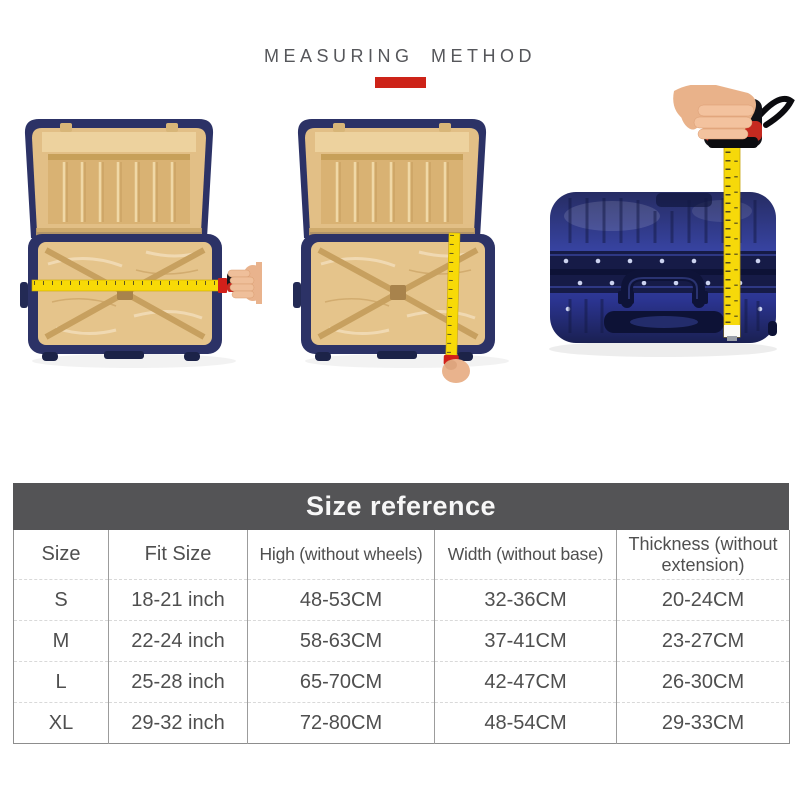  Describe the element at coordinates (776, 111) in the screenshot. I see `tape-measure-strap` at that location.